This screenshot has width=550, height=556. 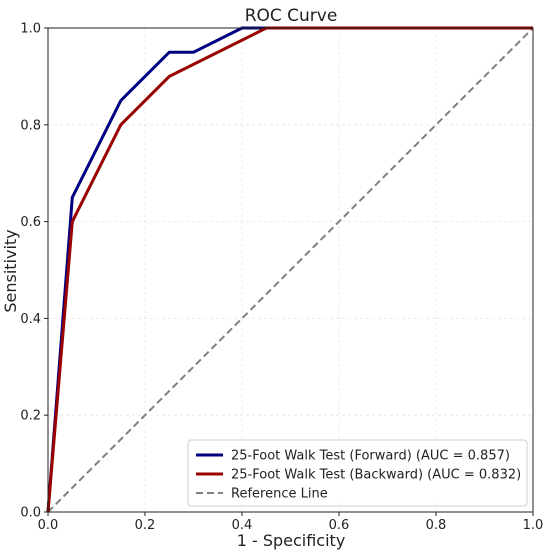 I want to click on legend-label: Reference Line, so click(x=279, y=494).